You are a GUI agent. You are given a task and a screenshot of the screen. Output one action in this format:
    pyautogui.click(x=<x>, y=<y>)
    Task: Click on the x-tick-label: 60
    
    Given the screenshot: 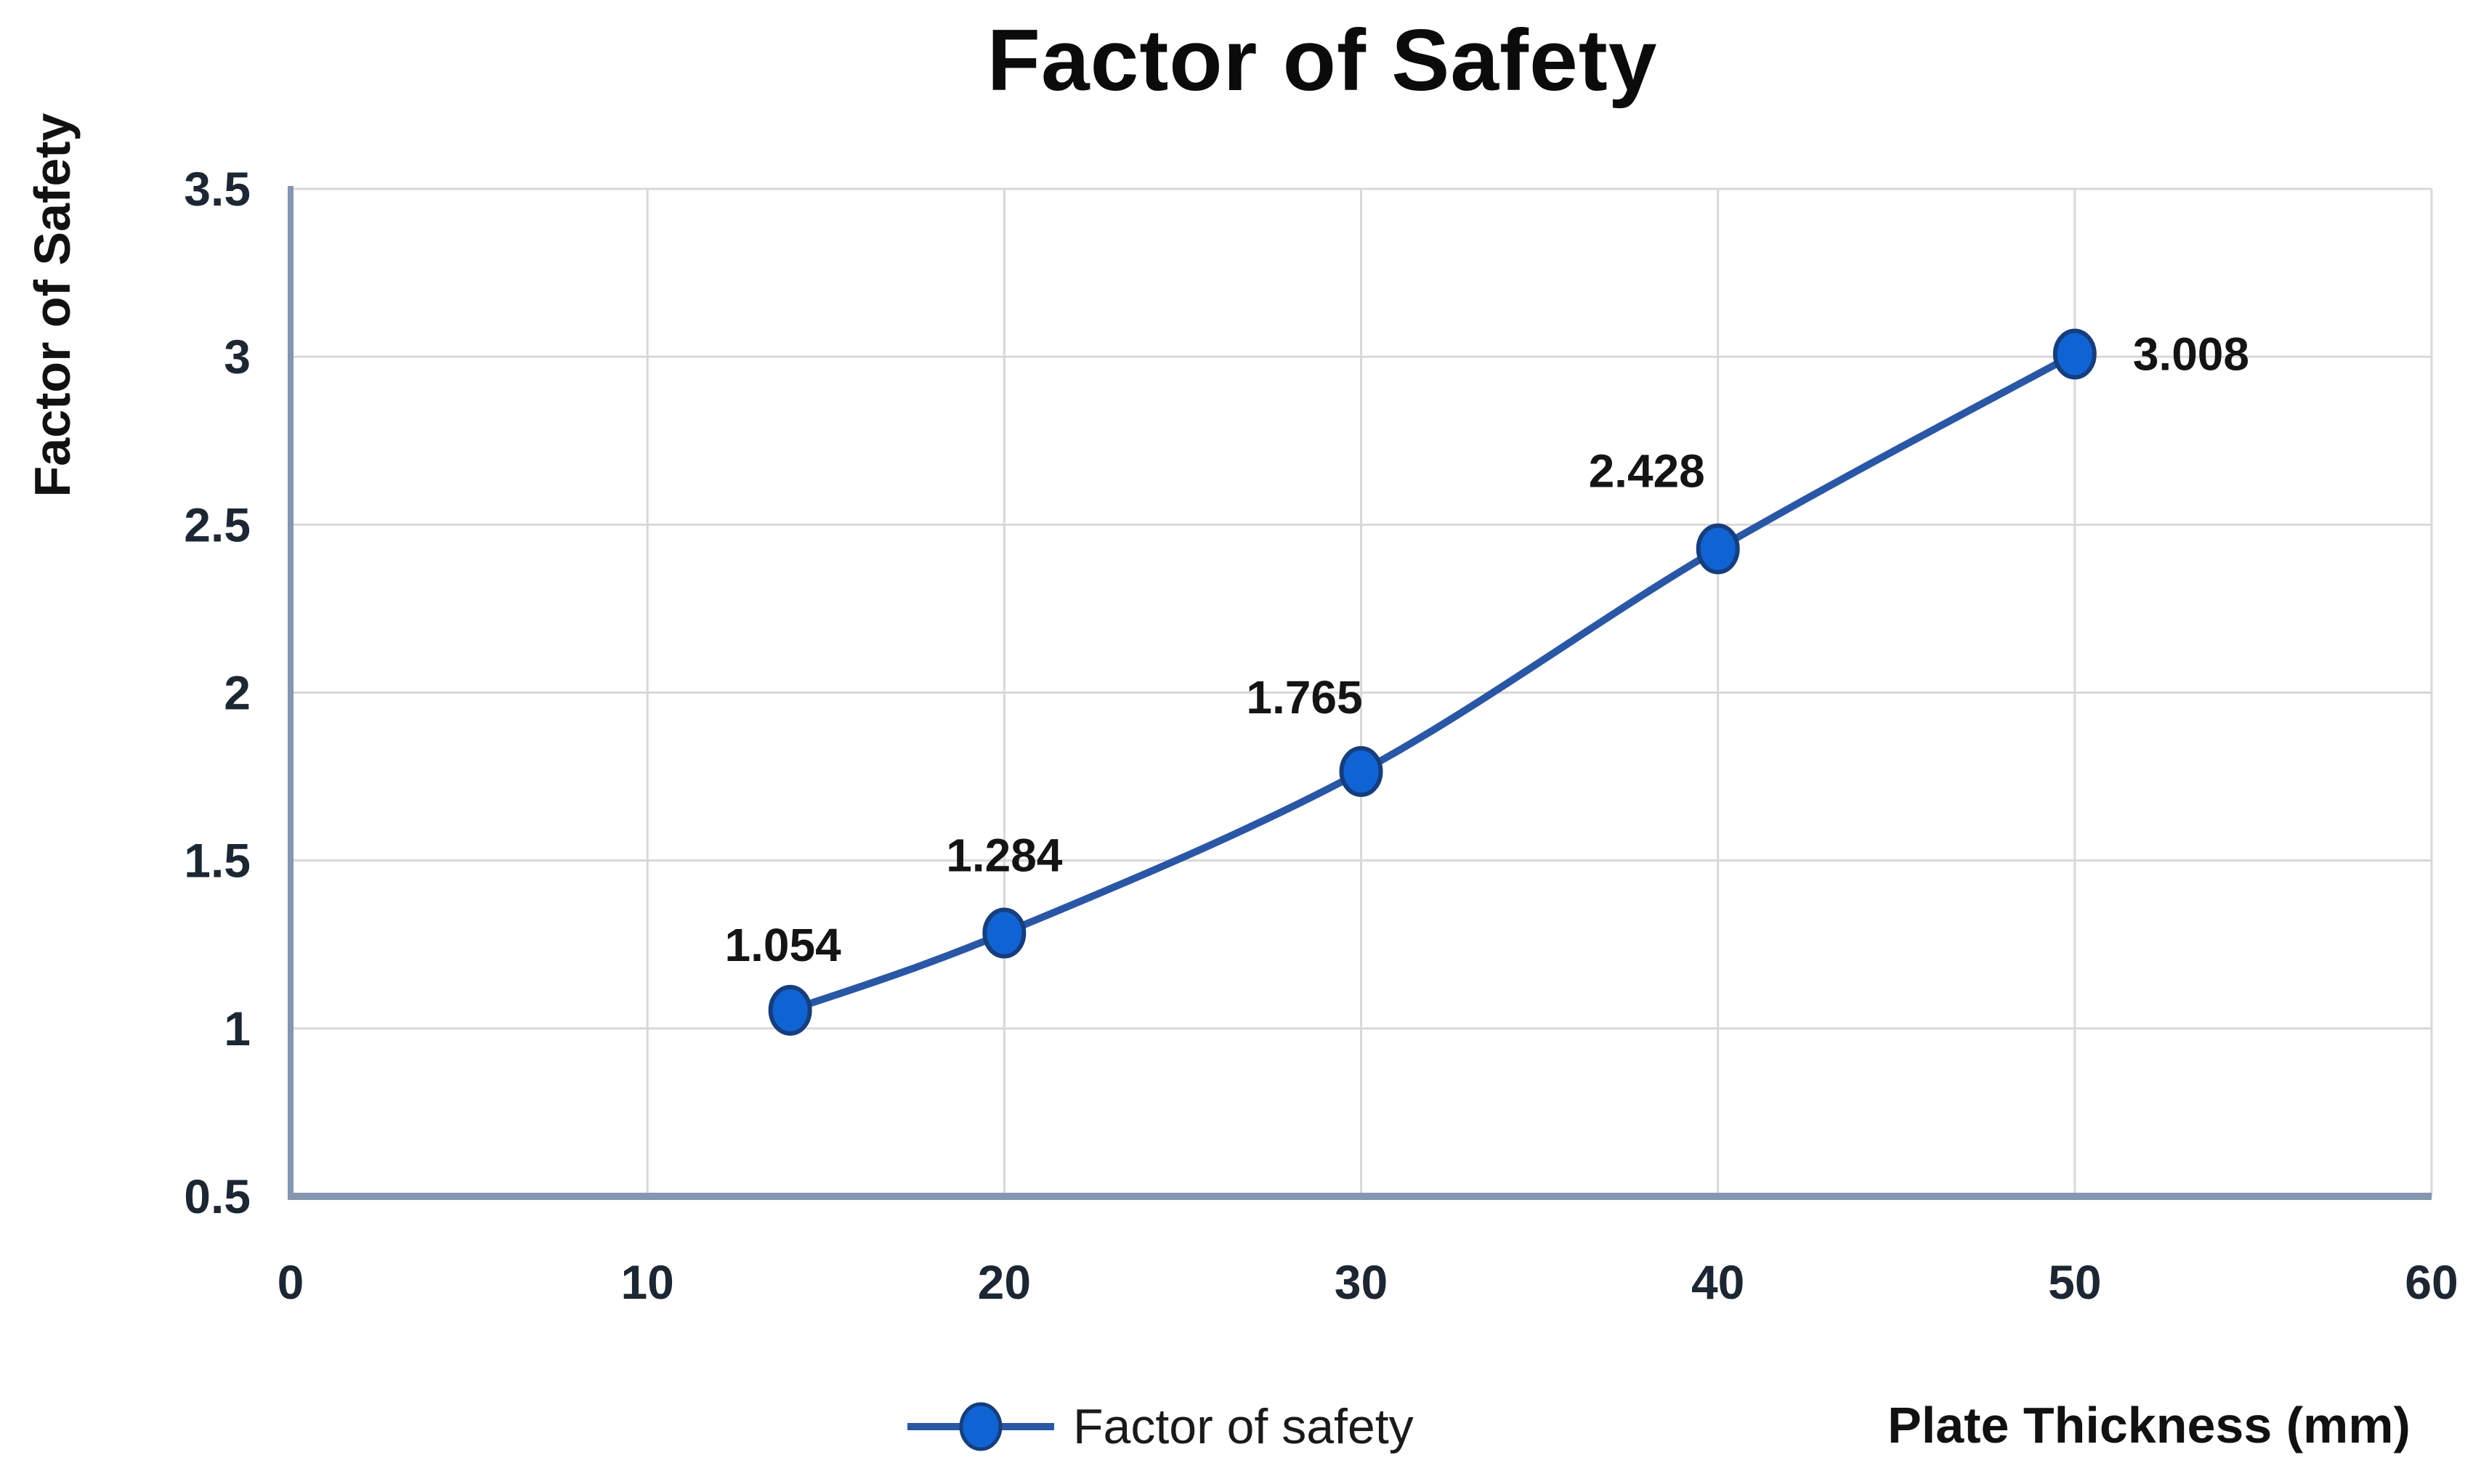 What is the action you would take?
    pyautogui.click(x=2431, y=1282)
    